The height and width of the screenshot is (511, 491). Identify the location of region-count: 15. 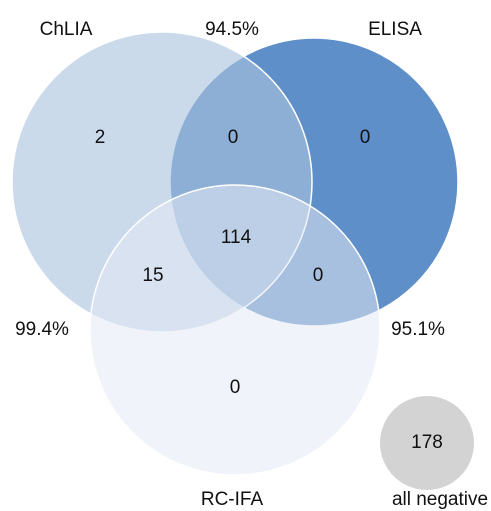
(152, 275).